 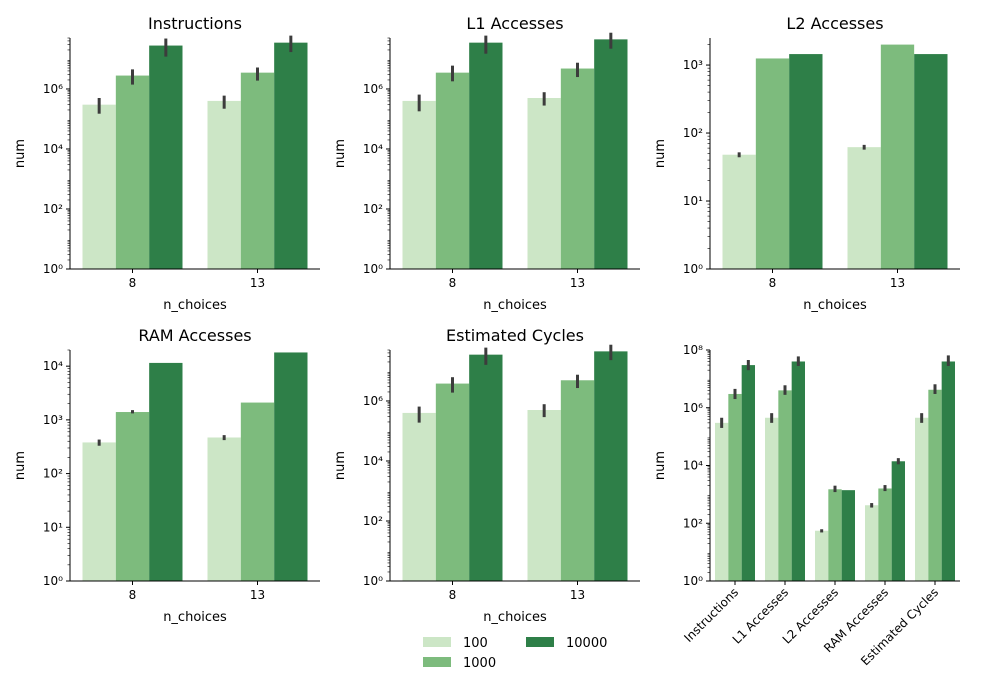 I want to click on legend-label: 1000, so click(x=479, y=663).